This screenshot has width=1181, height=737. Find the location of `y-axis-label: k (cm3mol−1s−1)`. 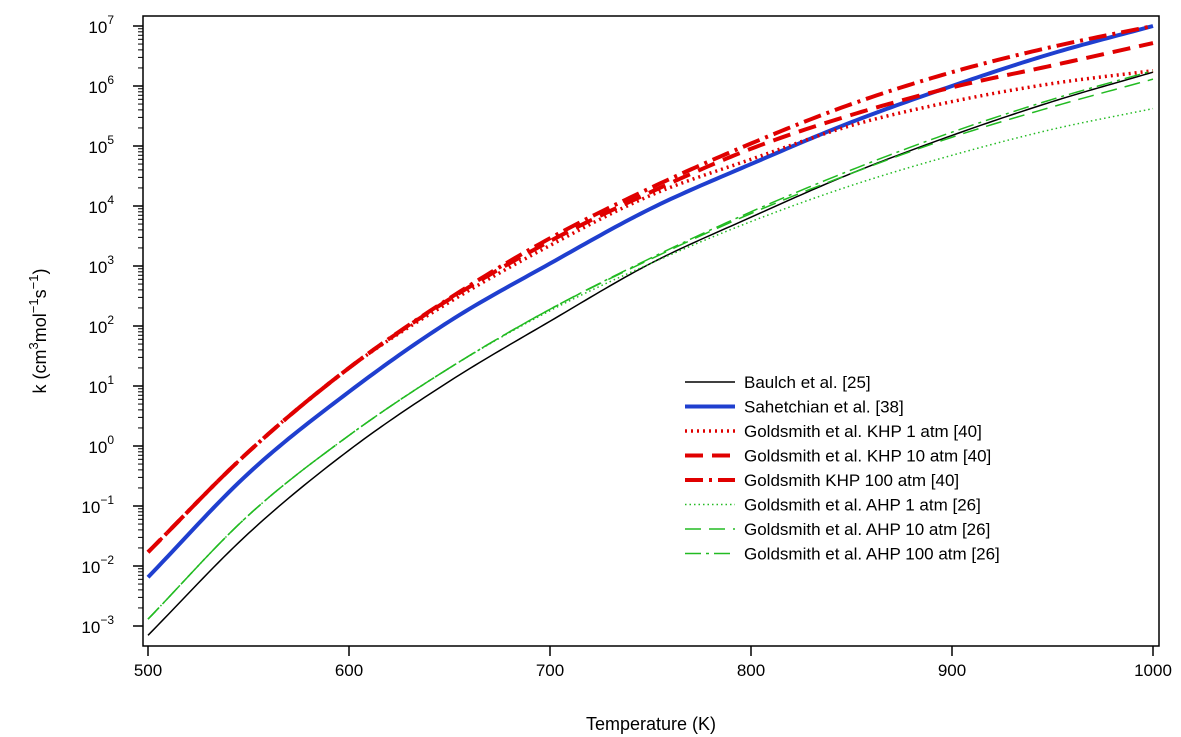

y-axis-label: k (cm3mol−1s−1) is located at coordinates (38, 331).